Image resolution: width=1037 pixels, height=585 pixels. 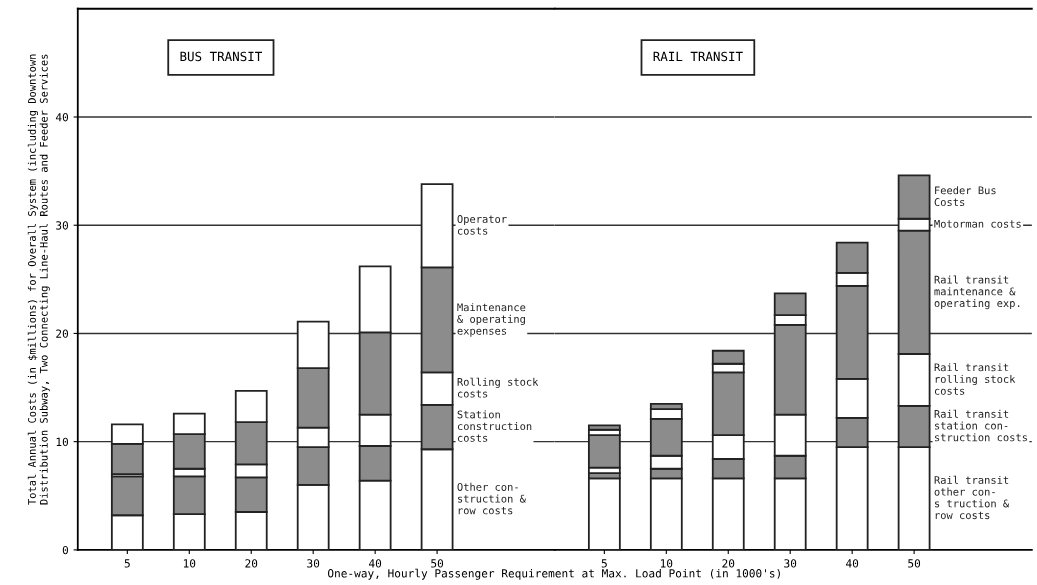 What do you see at coordinates (62, 225) in the screenshot?
I see `y-tick-label: 30` at bounding box center [62, 225].